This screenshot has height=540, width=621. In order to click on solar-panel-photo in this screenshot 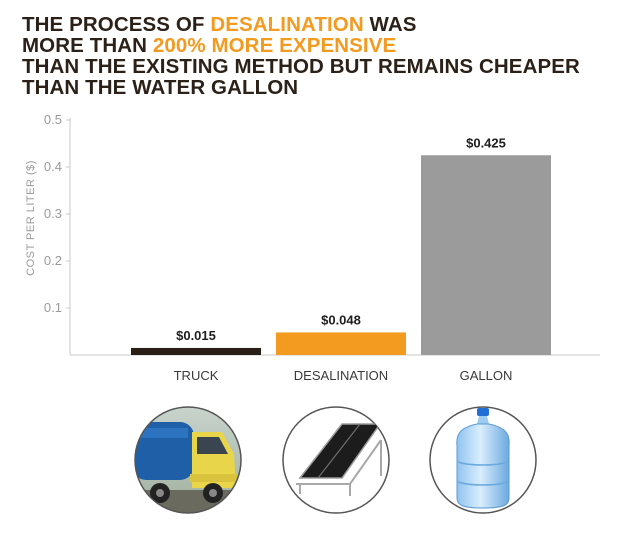, I will do `click(336, 460)`.